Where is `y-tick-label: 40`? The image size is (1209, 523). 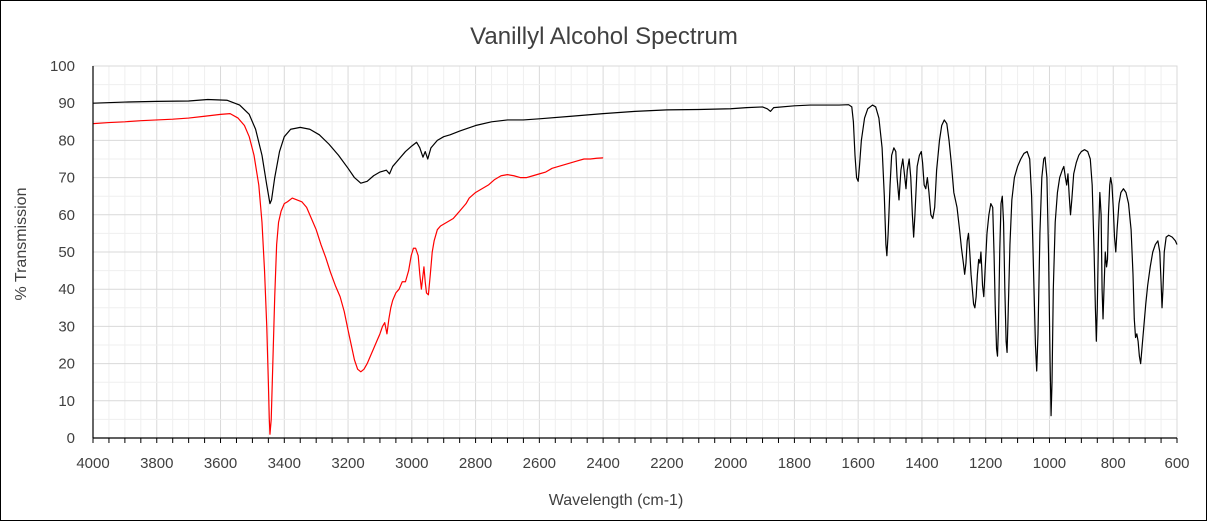
y-tick-label: 40 is located at coordinates (66, 289).